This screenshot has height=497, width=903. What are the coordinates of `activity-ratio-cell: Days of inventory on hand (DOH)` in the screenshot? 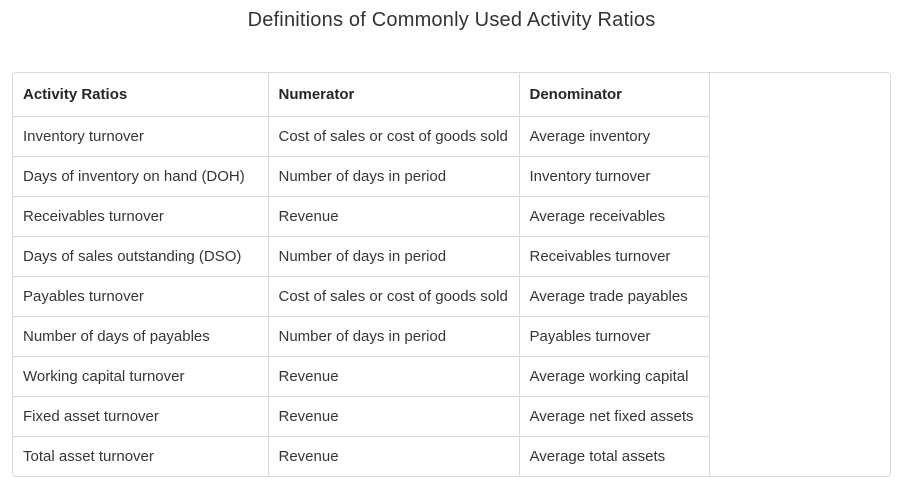 It's located at (141, 176).